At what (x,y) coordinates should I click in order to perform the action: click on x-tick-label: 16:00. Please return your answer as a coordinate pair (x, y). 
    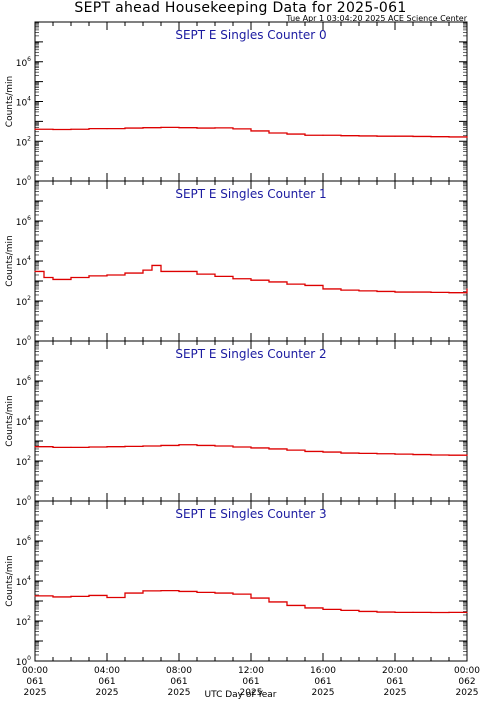
    Looking at the image, I should click on (323, 671).